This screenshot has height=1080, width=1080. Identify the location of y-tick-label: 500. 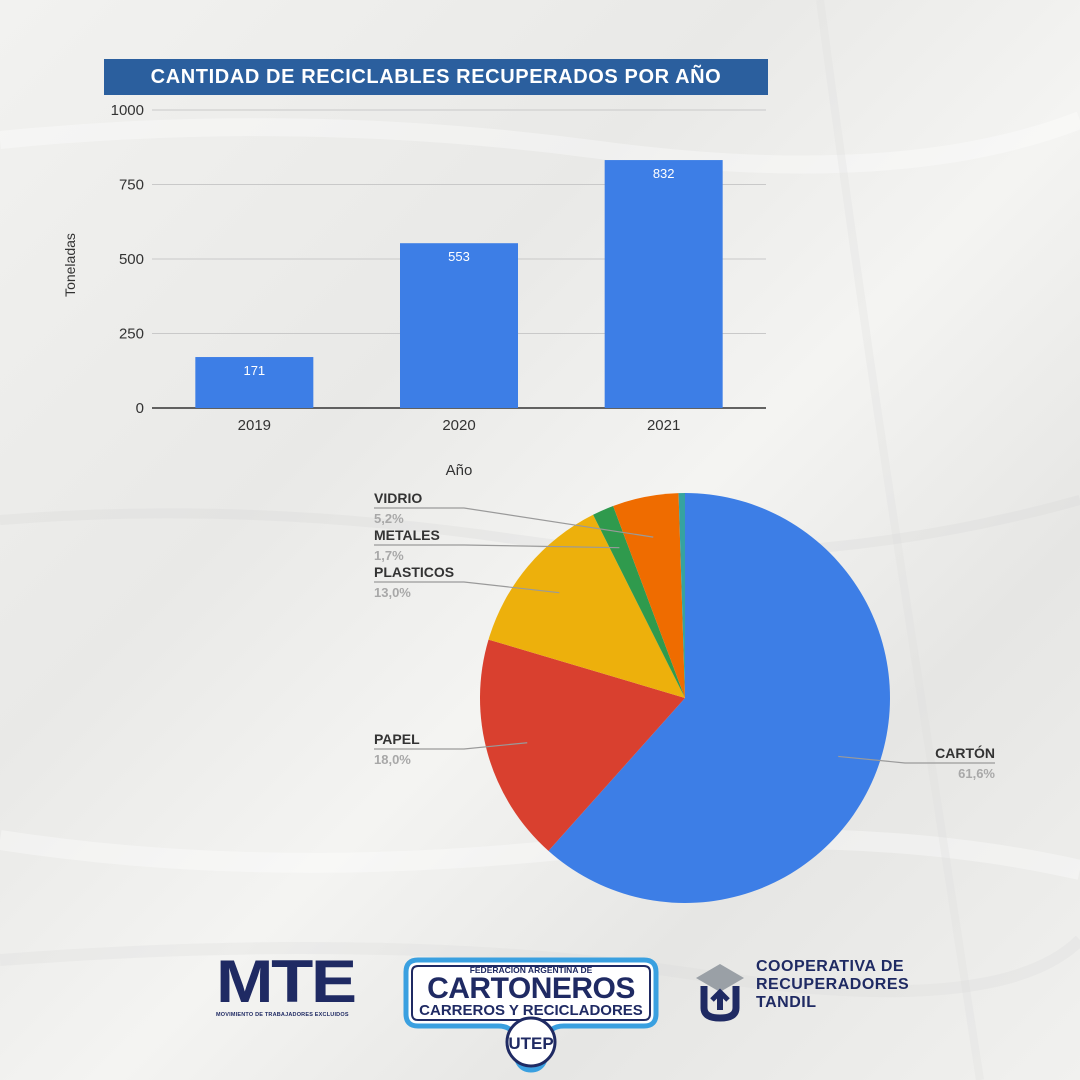
(131, 259).